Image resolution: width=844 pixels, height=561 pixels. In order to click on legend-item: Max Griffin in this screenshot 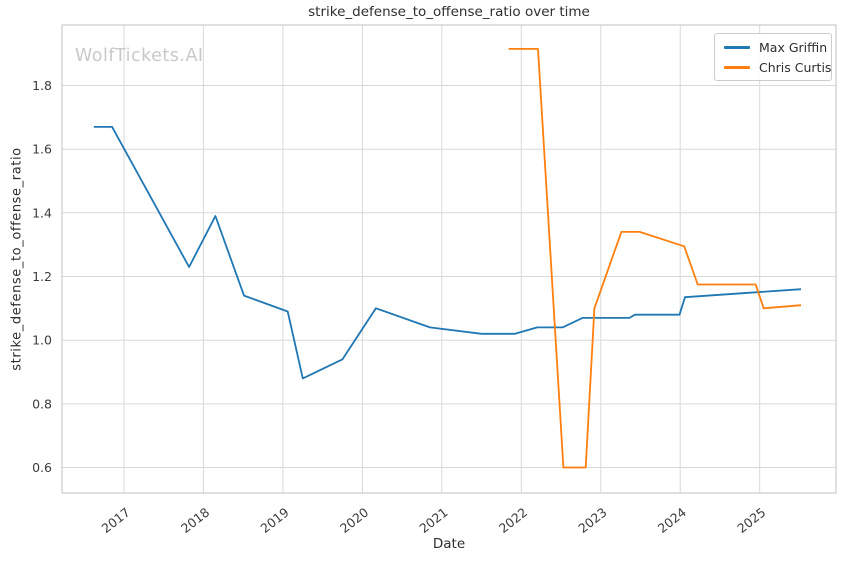, I will do `click(775, 47)`.